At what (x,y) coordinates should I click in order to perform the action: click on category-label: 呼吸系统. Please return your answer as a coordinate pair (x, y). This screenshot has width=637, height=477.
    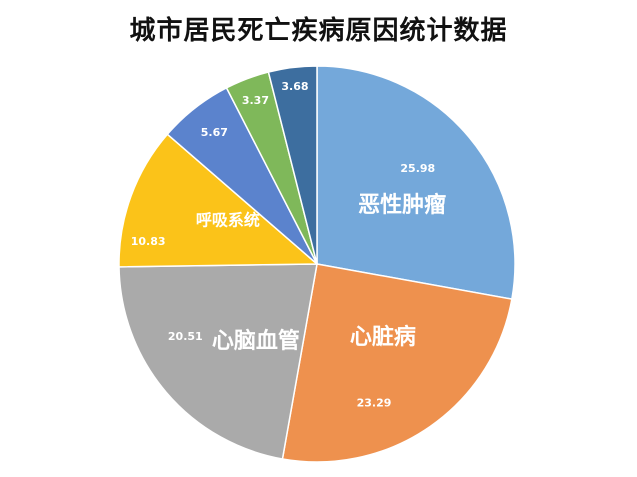
    Looking at the image, I should click on (228, 219).